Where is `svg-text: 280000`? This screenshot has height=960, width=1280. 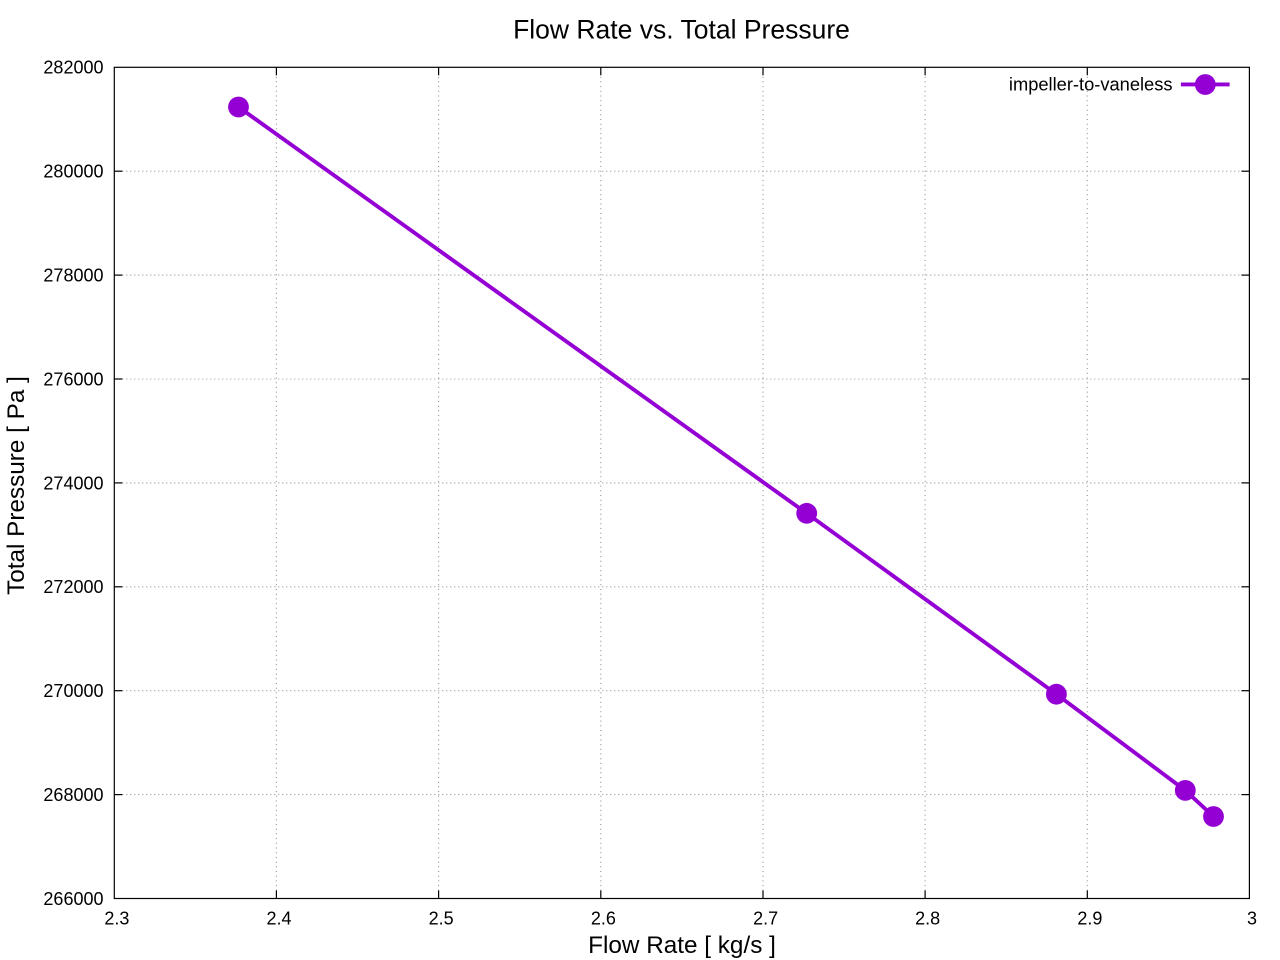 svg-text: 280000 is located at coordinates (73, 172).